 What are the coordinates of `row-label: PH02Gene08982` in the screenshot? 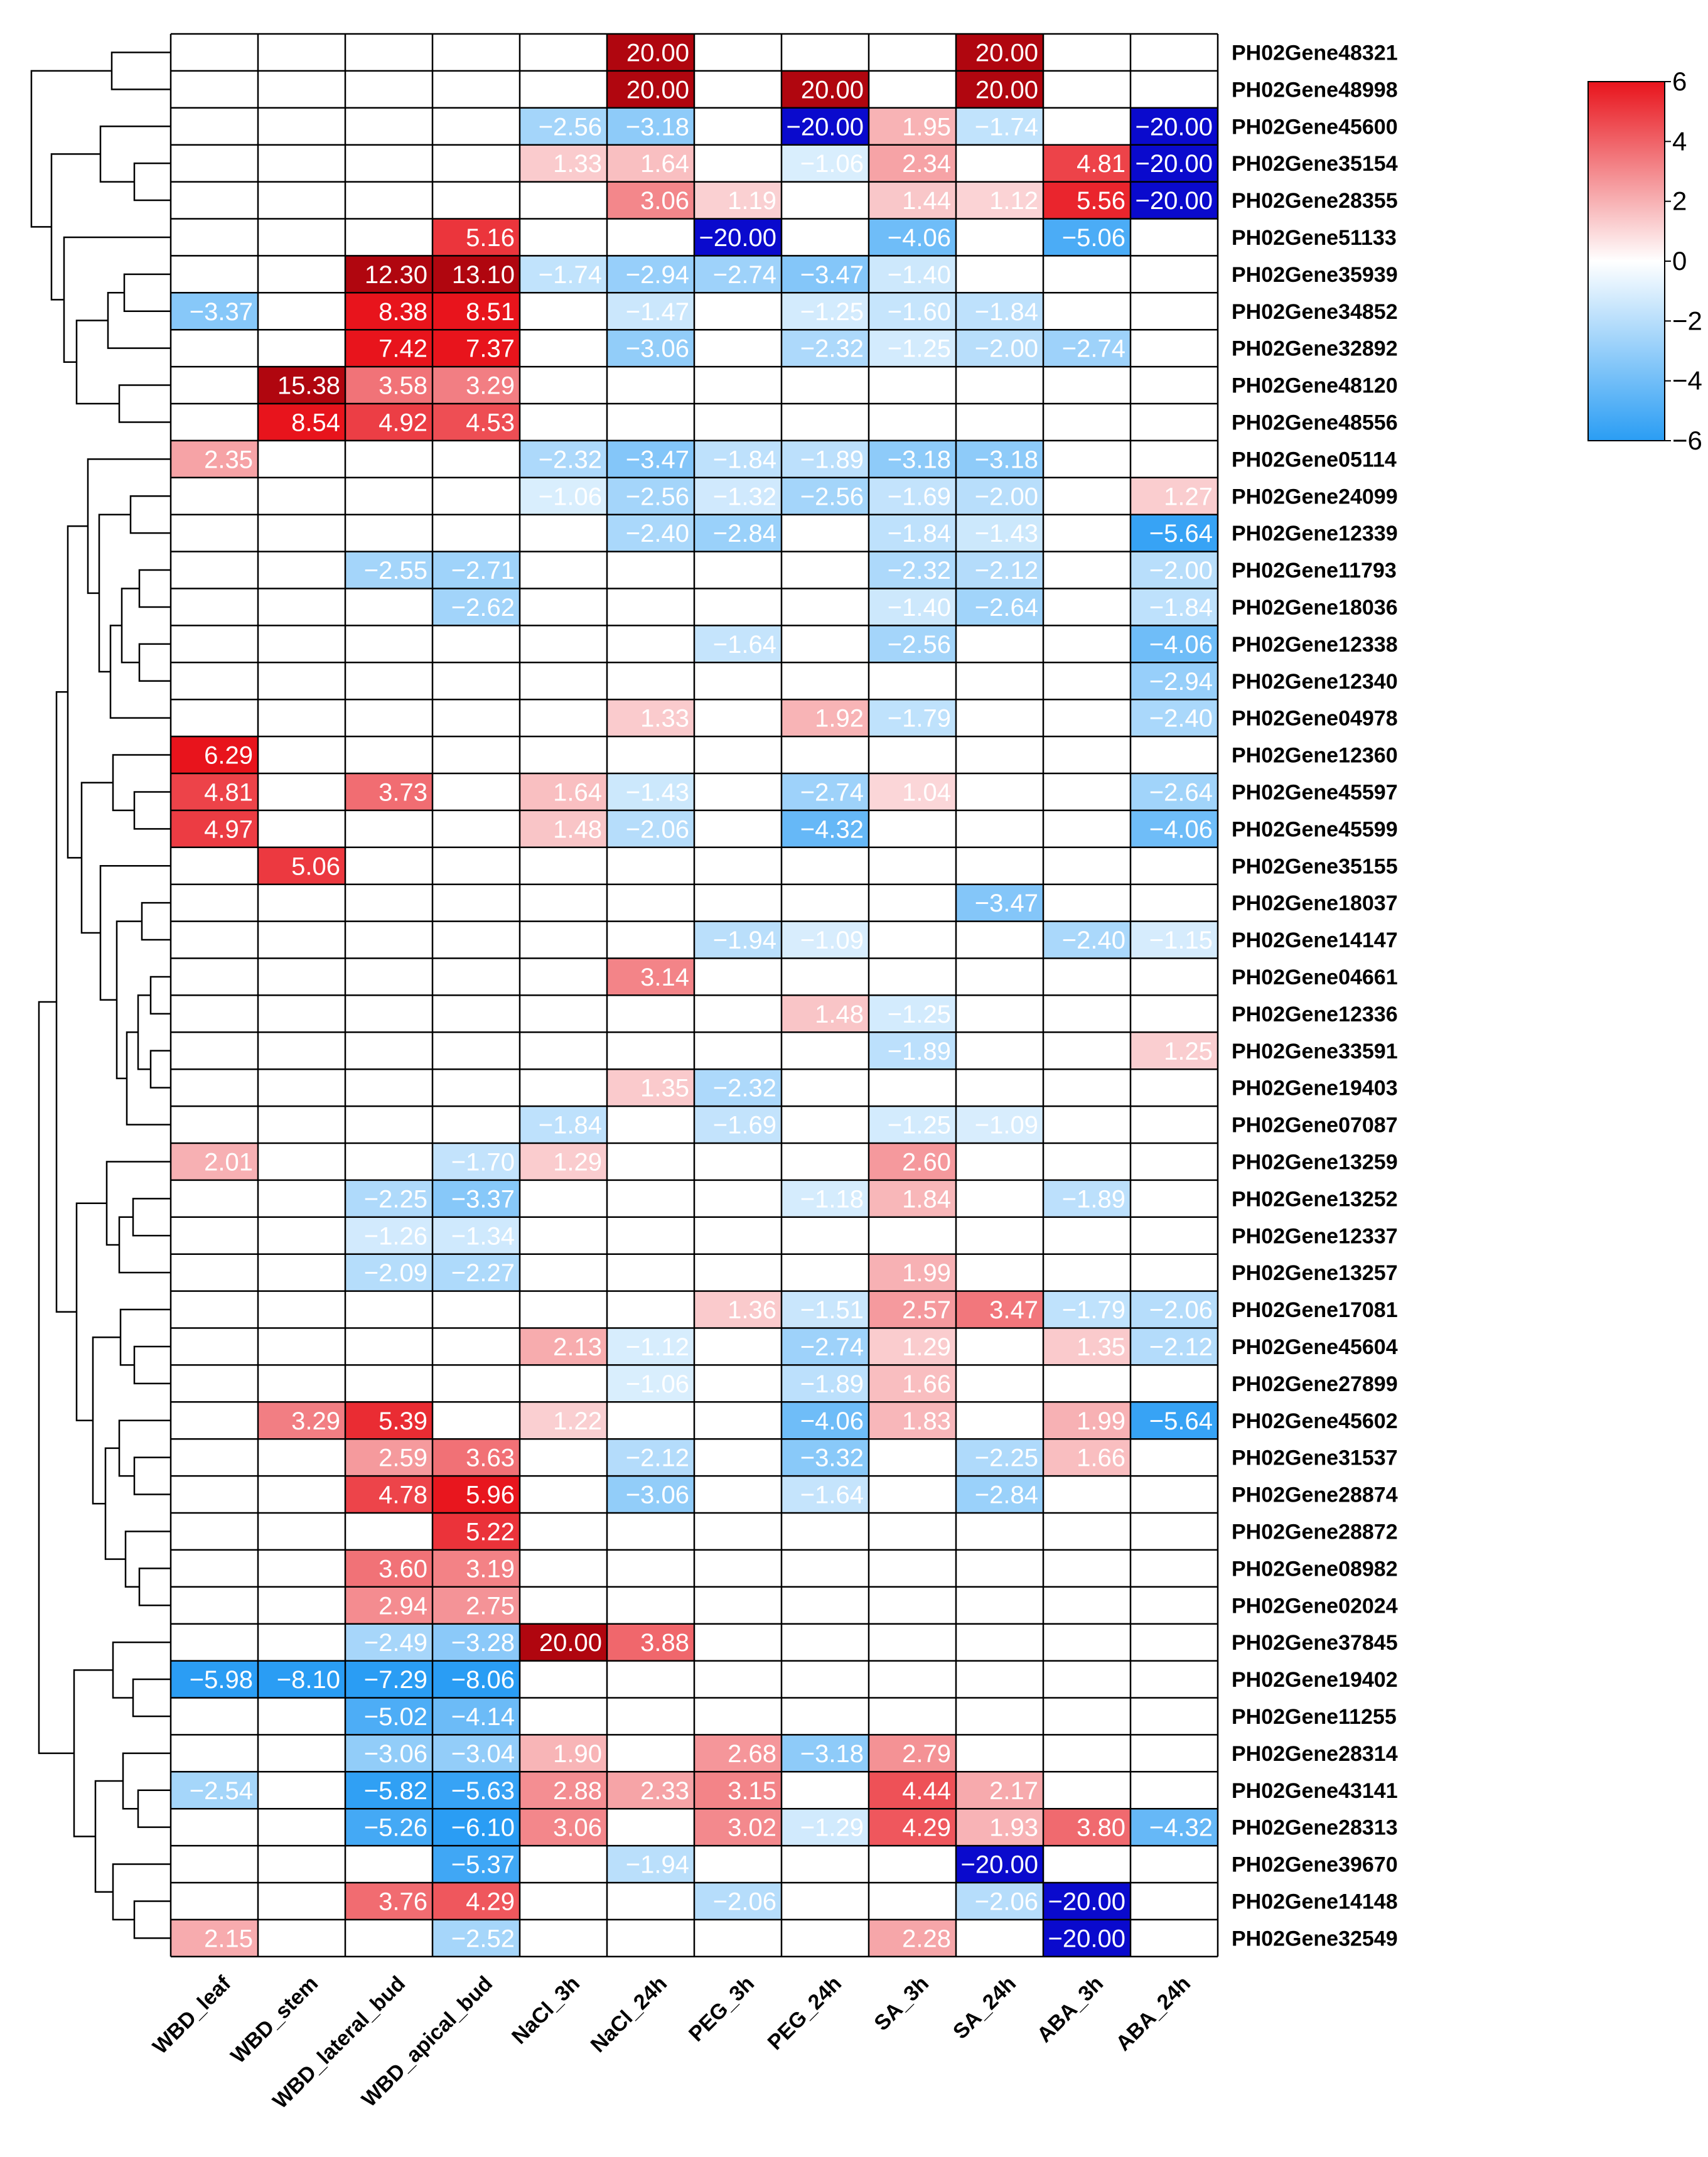 It's located at (1315, 1569).